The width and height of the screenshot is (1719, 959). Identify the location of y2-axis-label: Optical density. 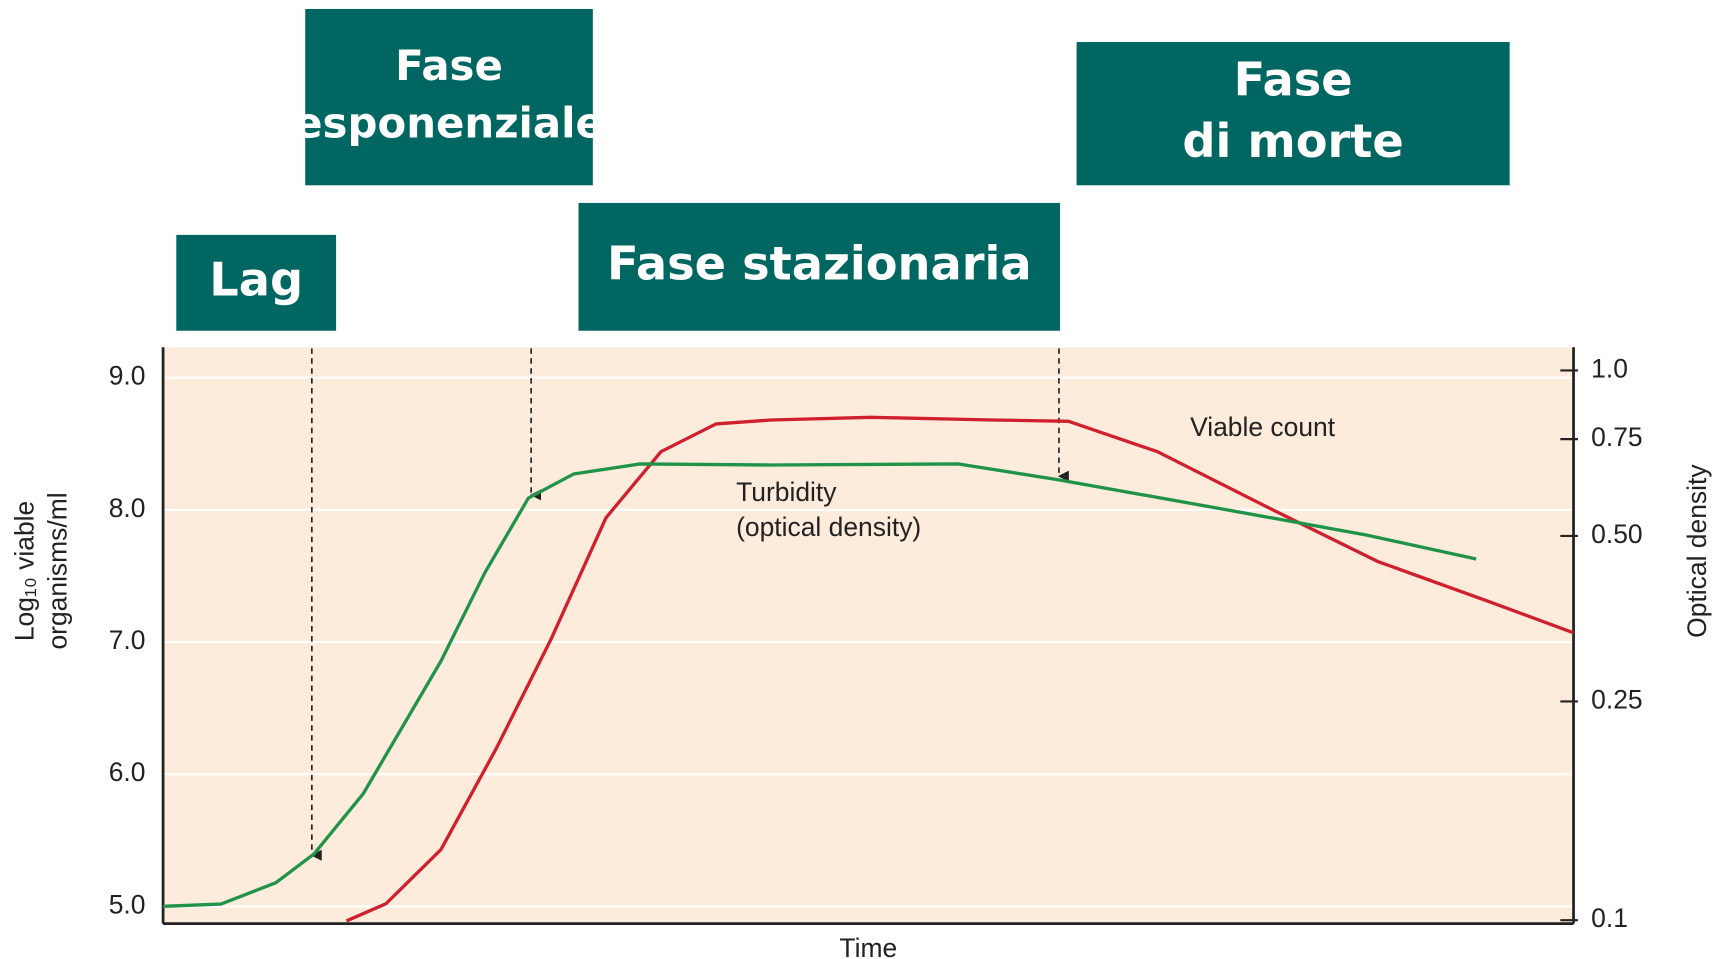
(1697, 551).